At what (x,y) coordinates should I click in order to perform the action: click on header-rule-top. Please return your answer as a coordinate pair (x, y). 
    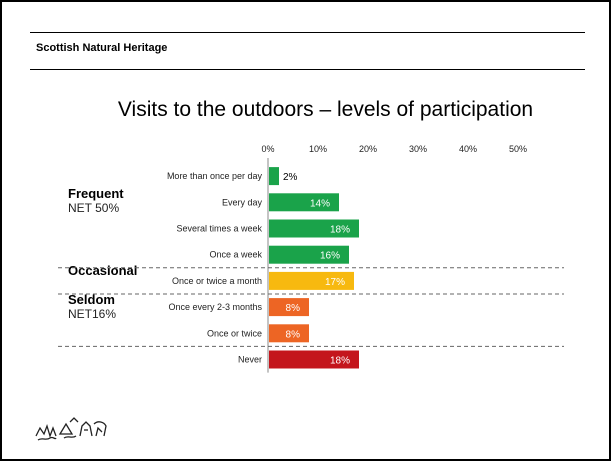
    Looking at the image, I should click on (307, 32).